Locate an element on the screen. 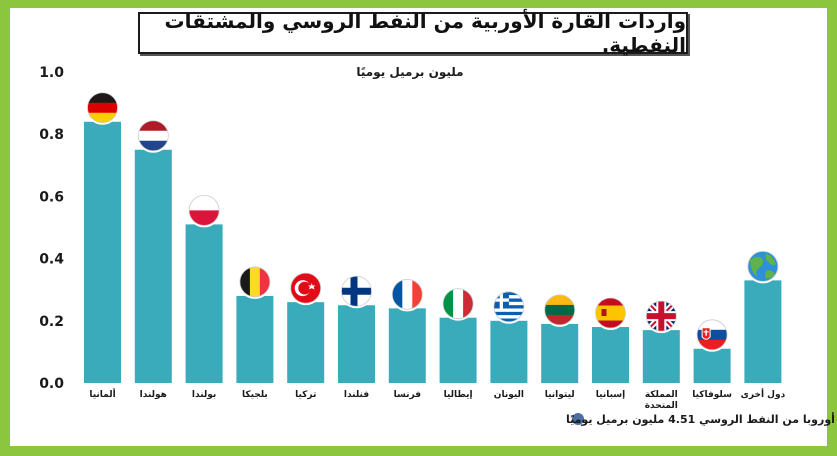 The width and height of the screenshot is (837, 456). x-tick-label: ألمانيا is located at coordinates (102, 394).